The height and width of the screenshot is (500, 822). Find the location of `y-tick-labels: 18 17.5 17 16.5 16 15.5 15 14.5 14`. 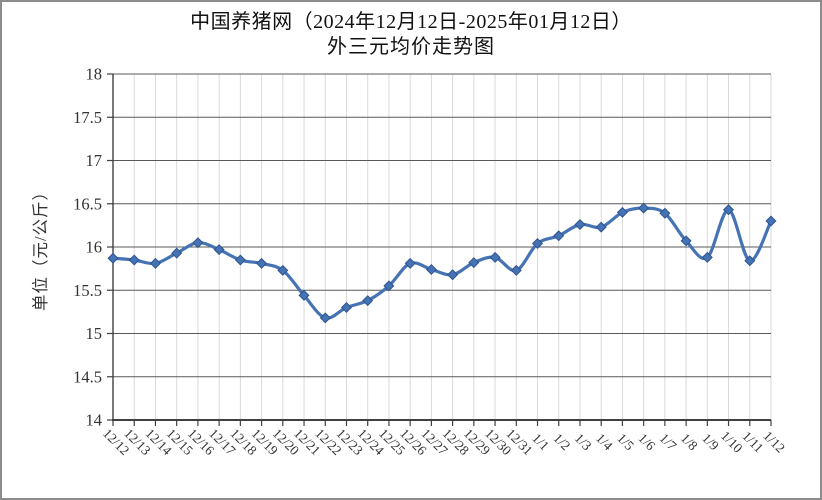

y-tick-labels: 18 17.5 17 16.5 16 15.5 15 14.5 14 is located at coordinates (87, 247).